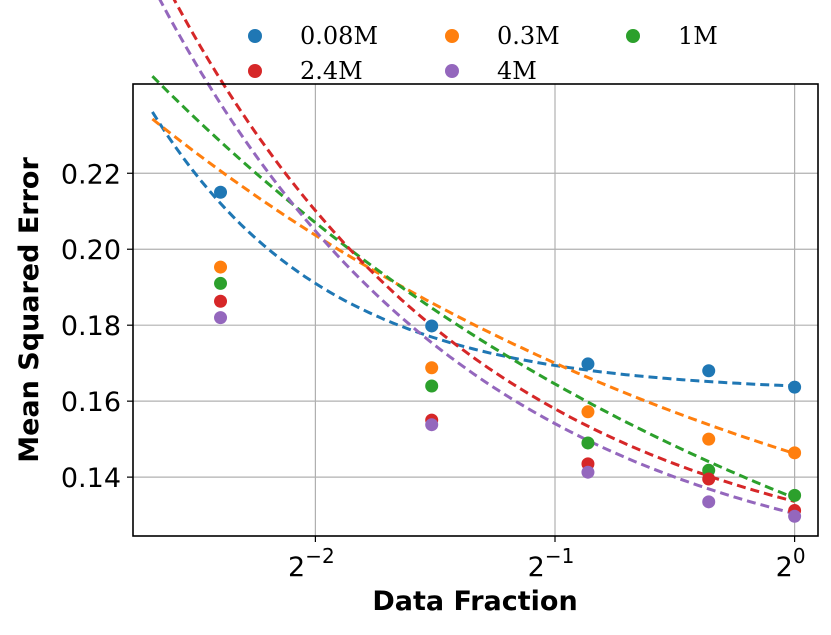 Image resolution: width=831 pixels, height=635 pixels. I want to click on legend-label-2.4M: 2.4M, so click(331, 71).